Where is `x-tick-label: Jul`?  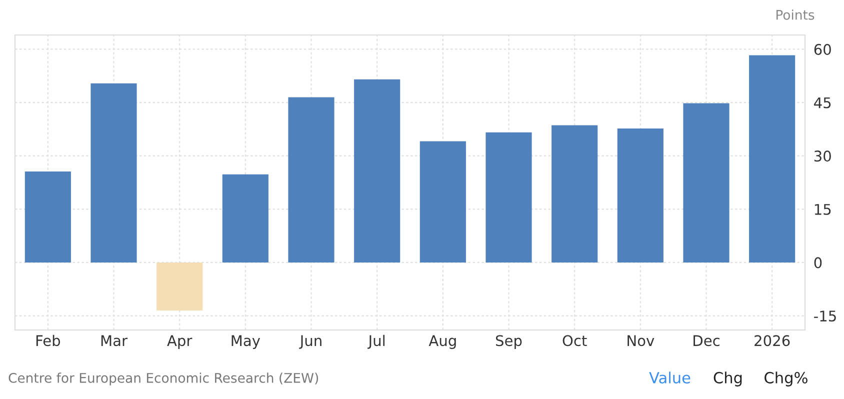
x-tick-label: Jul is located at coordinates (376, 341).